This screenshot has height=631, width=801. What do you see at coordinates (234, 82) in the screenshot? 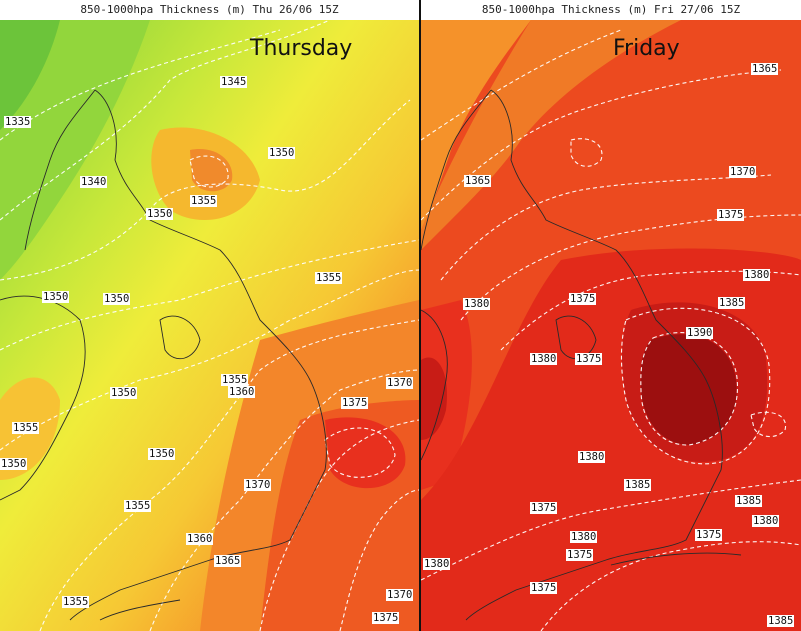
I see `contour-label: 1345` at bounding box center [234, 82].